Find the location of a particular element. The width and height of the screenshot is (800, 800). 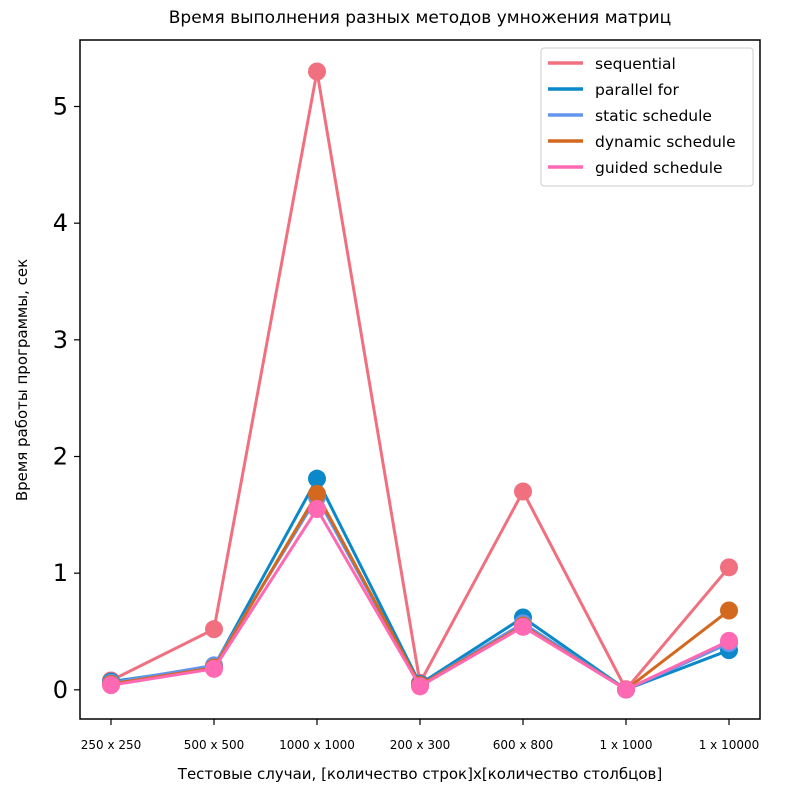

legend-label: parallel for is located at coordinates (637, 90).